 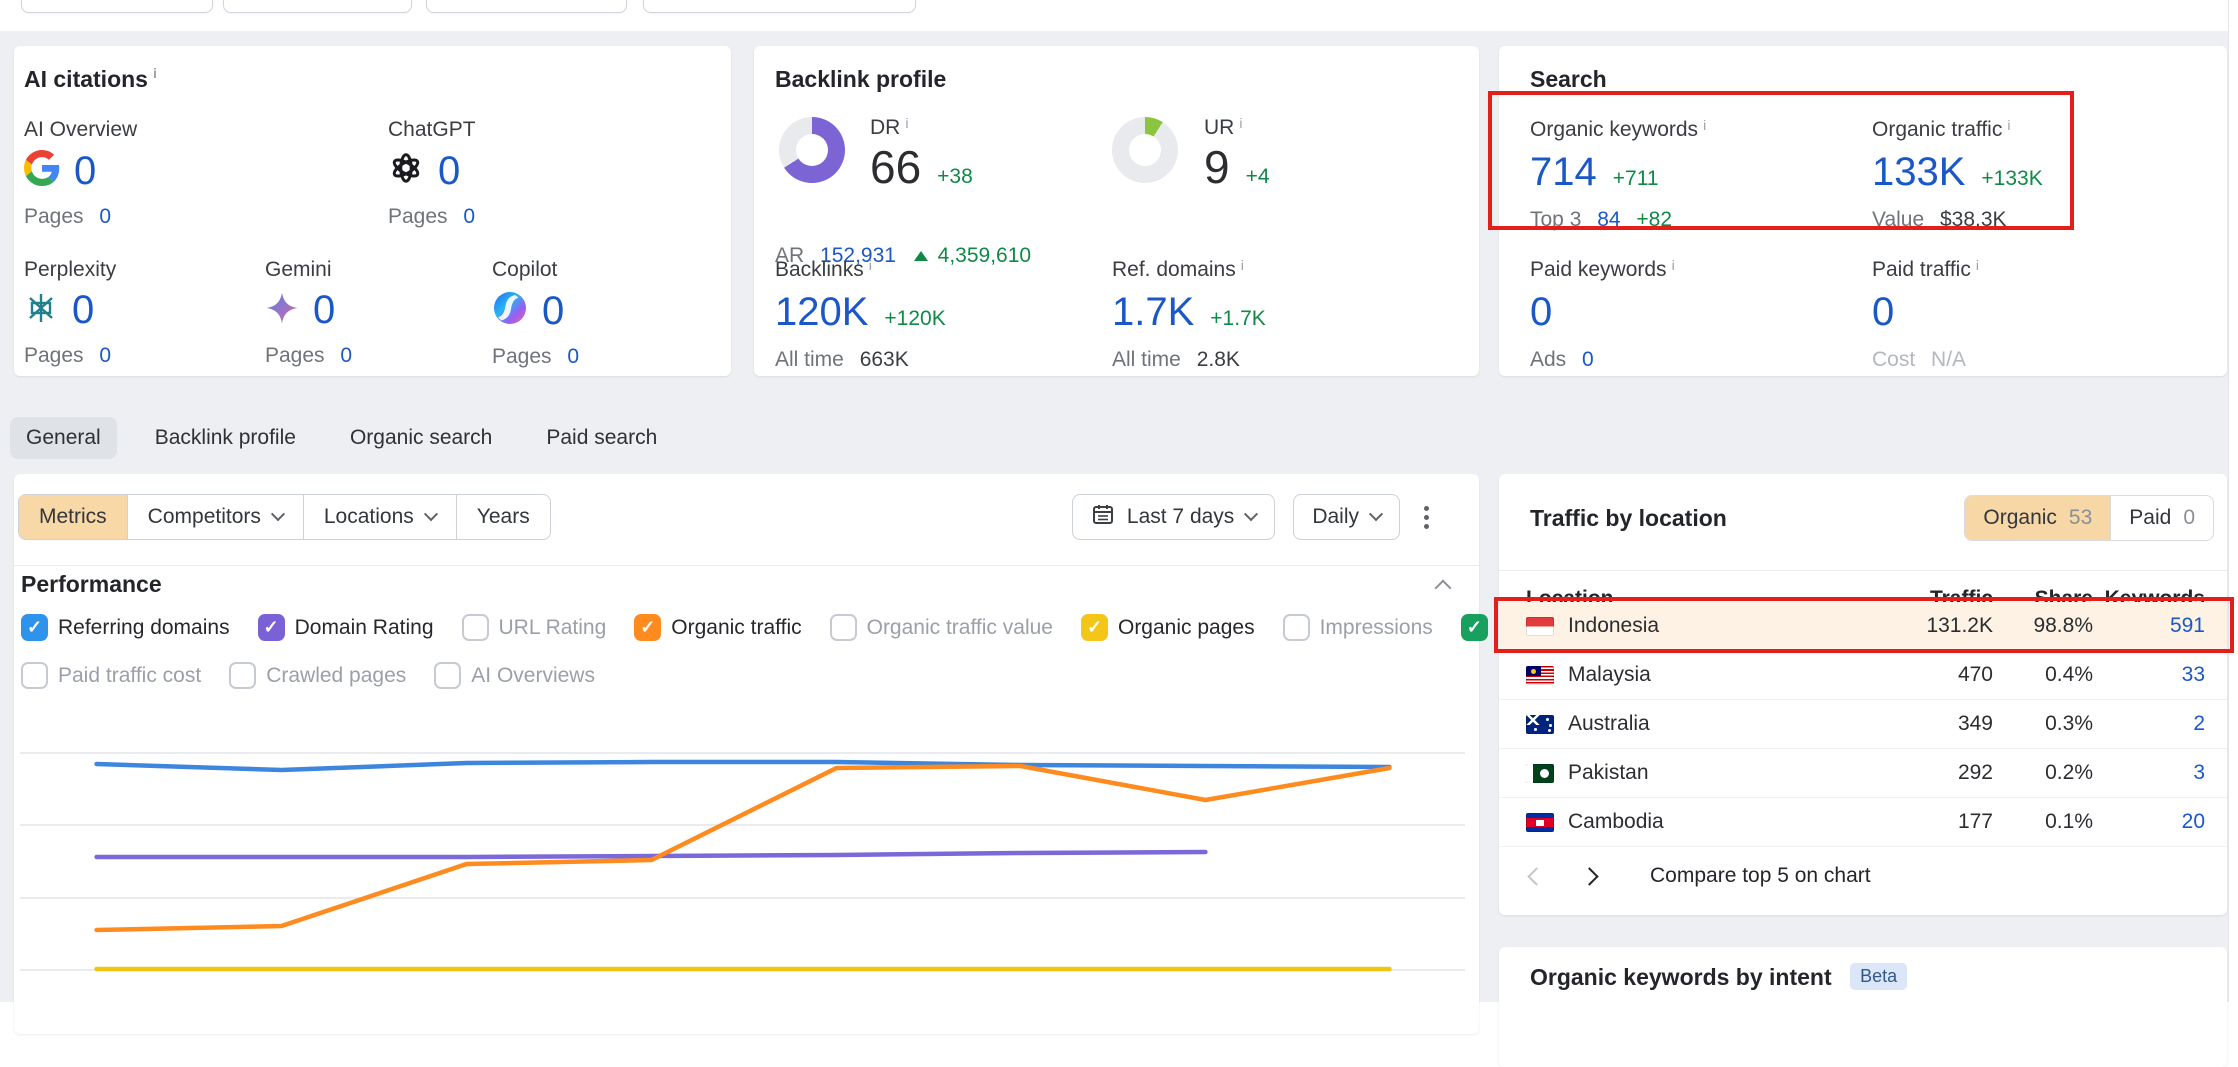 What do you see at coordinates (1760, 875) in the screenshot?
I see `compare-top5-link: Compare top 5 on chart` at bounding box center [1760, 875].